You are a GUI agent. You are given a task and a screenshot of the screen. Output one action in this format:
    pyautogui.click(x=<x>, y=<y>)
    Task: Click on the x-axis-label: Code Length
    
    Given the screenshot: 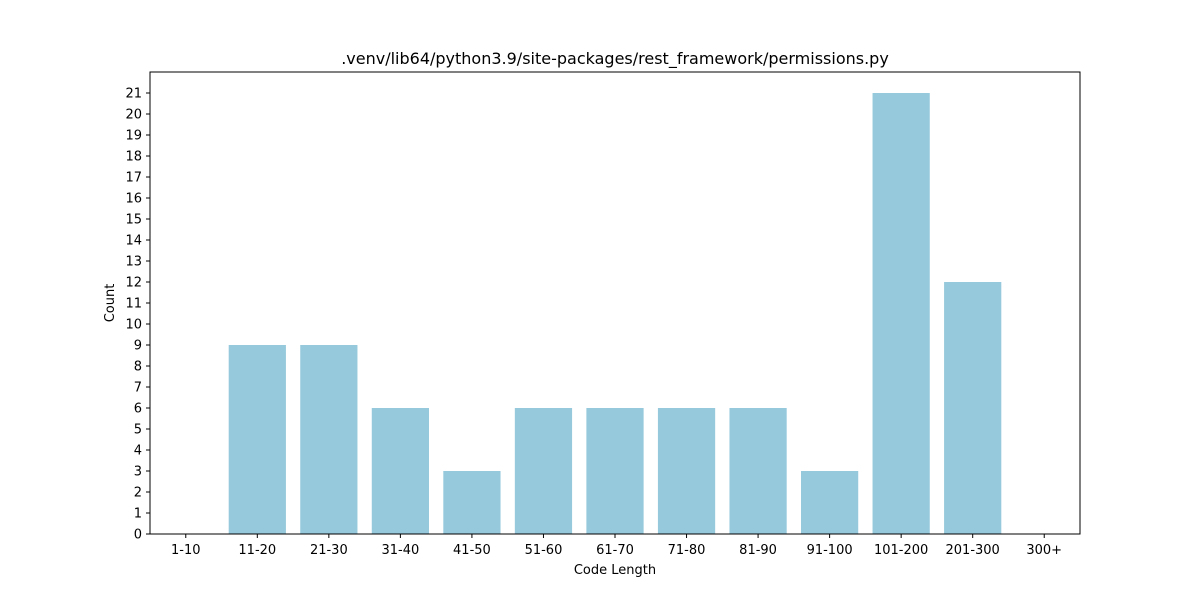 What is the action you would take?
    pyautogui.click(x=615, y=570)
    